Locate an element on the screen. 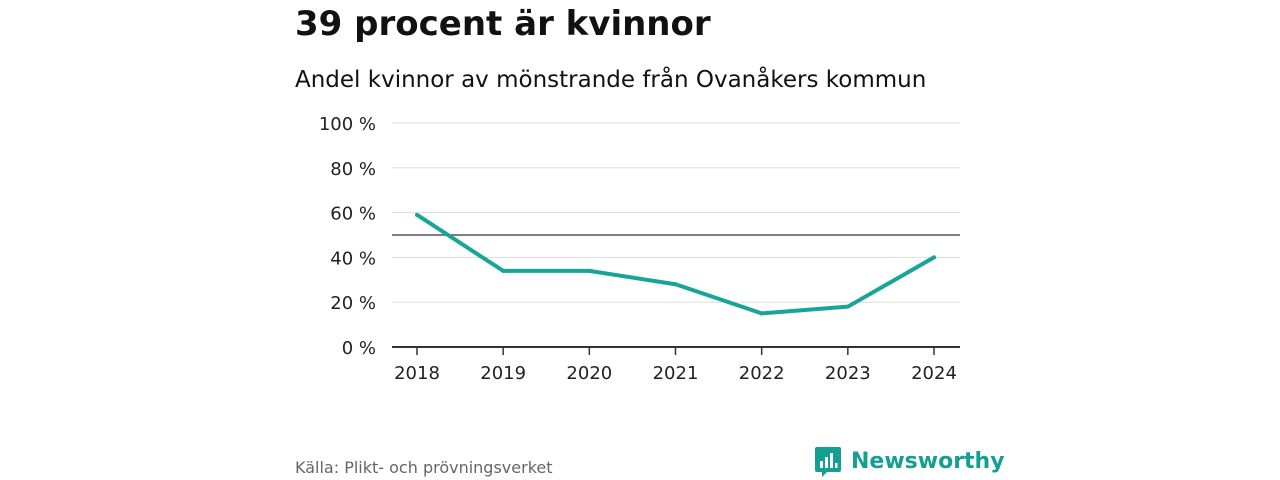 The height and width of the screenshot is (480, 1280). brand-logo: Newsworthy is located at coordinates (909, 462).